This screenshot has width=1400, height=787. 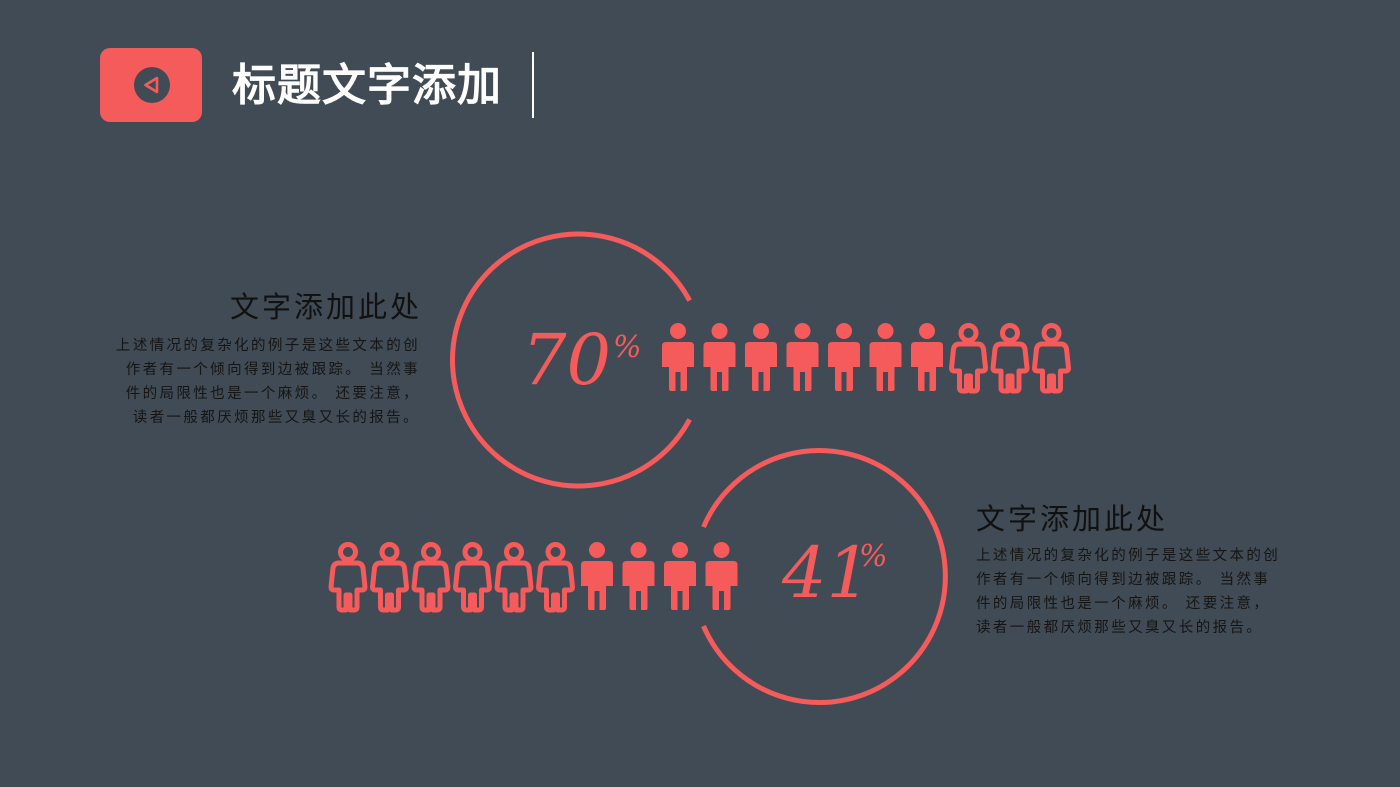 I want to click on stat-1-heading: 文字添加此处, so click(x=325, y=307).